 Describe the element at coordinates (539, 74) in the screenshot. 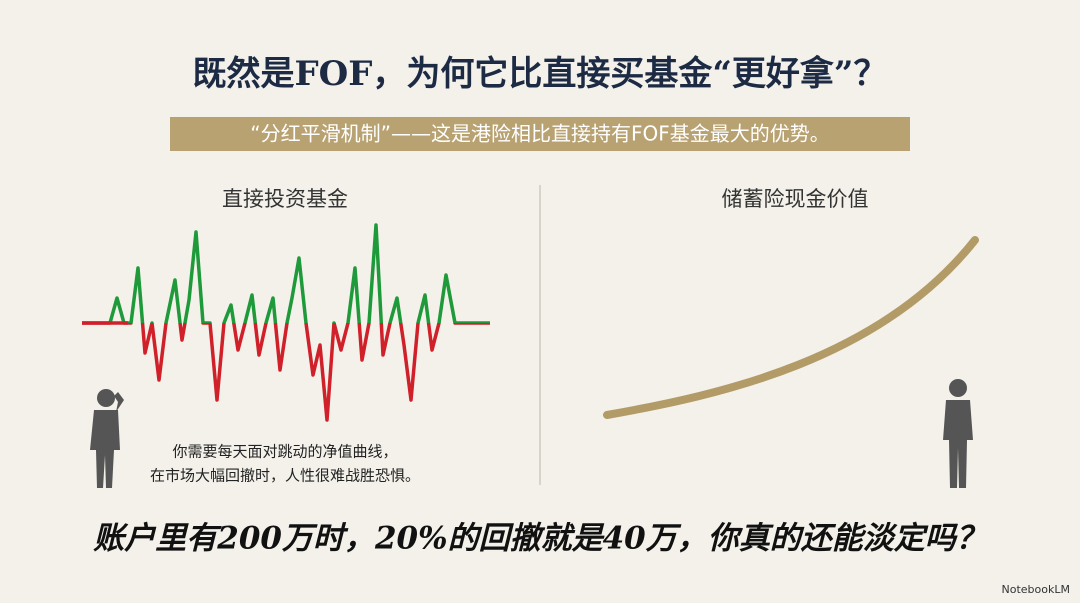

I see `title: 既然是FOF，为何它比直接买基金“更好拿”？` at that location.